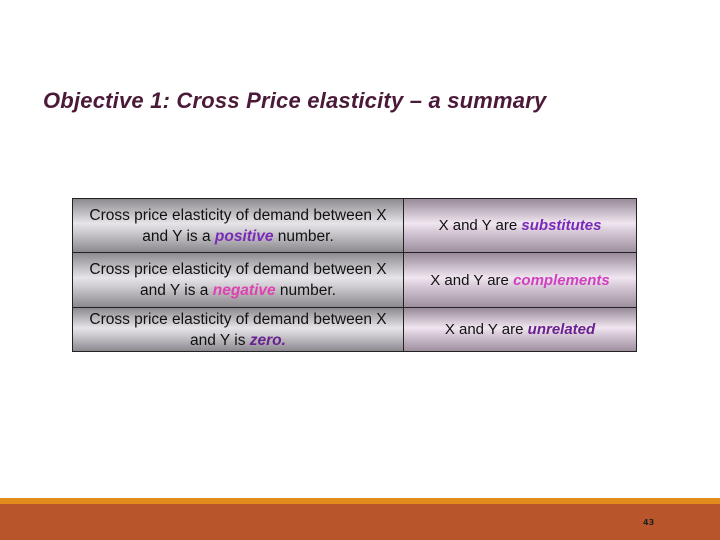 This screenshot has height=540, width=720. Describe the element at coordinates (561, 280) in the screenshot. I see `result-emphasis: complements` at that location.